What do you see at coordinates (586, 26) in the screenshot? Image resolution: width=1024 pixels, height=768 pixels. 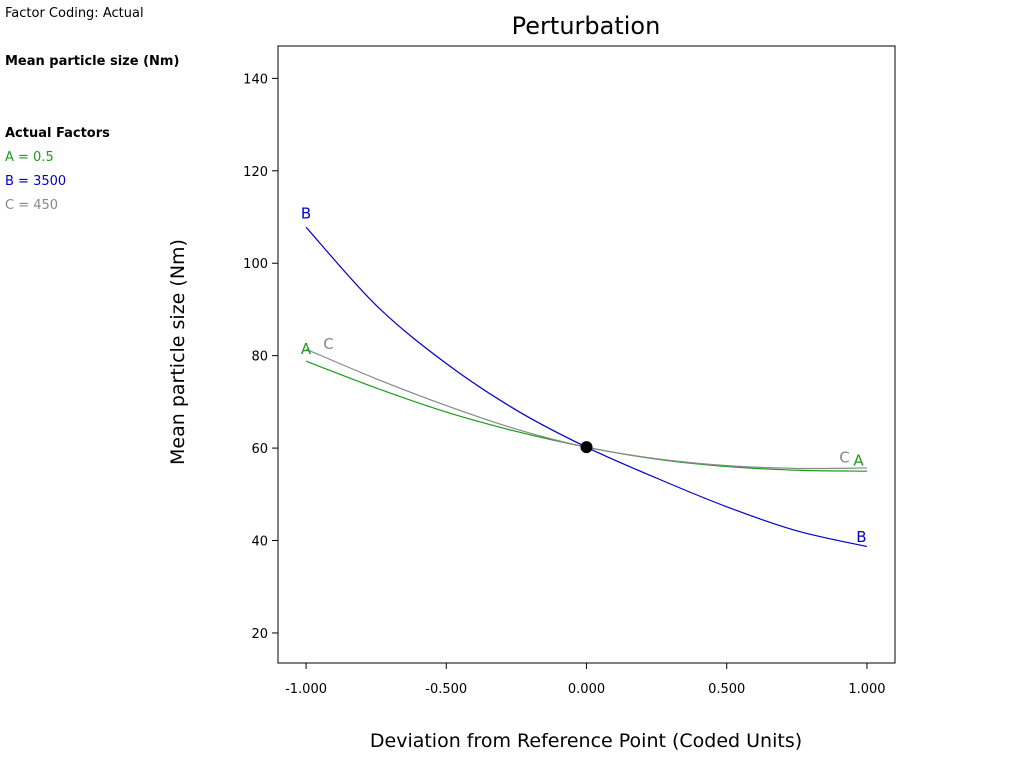 I see `chart-title: Perturbation` at bounding box center [586, 26].